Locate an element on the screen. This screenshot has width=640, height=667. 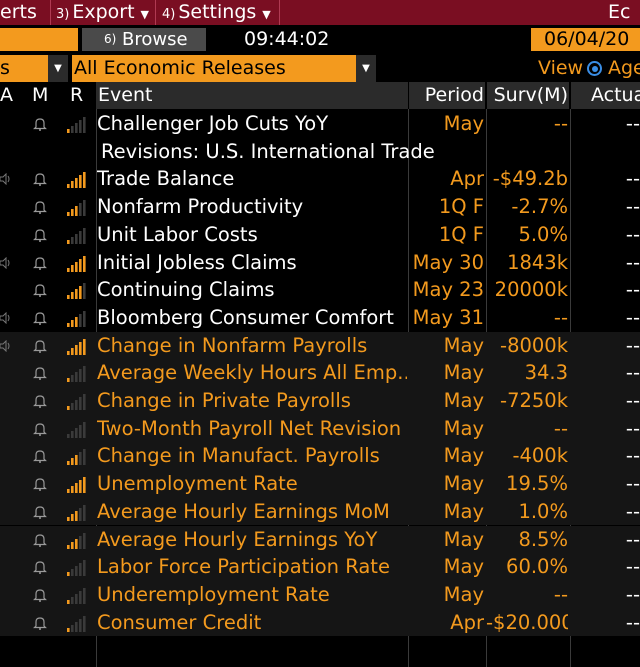
event-name: Consumer Credit is located at coordinates (179, 622).